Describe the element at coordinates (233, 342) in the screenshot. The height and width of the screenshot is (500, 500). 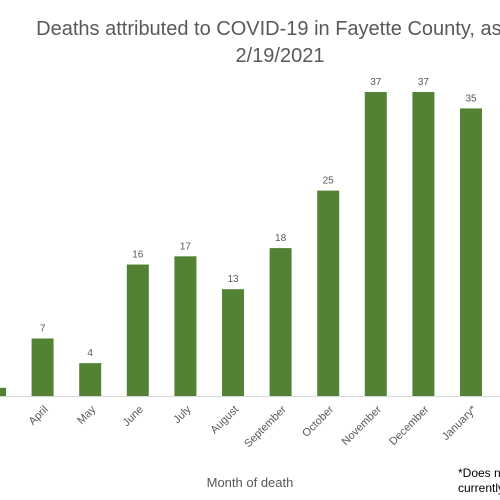
I see `bar-august` at that location.